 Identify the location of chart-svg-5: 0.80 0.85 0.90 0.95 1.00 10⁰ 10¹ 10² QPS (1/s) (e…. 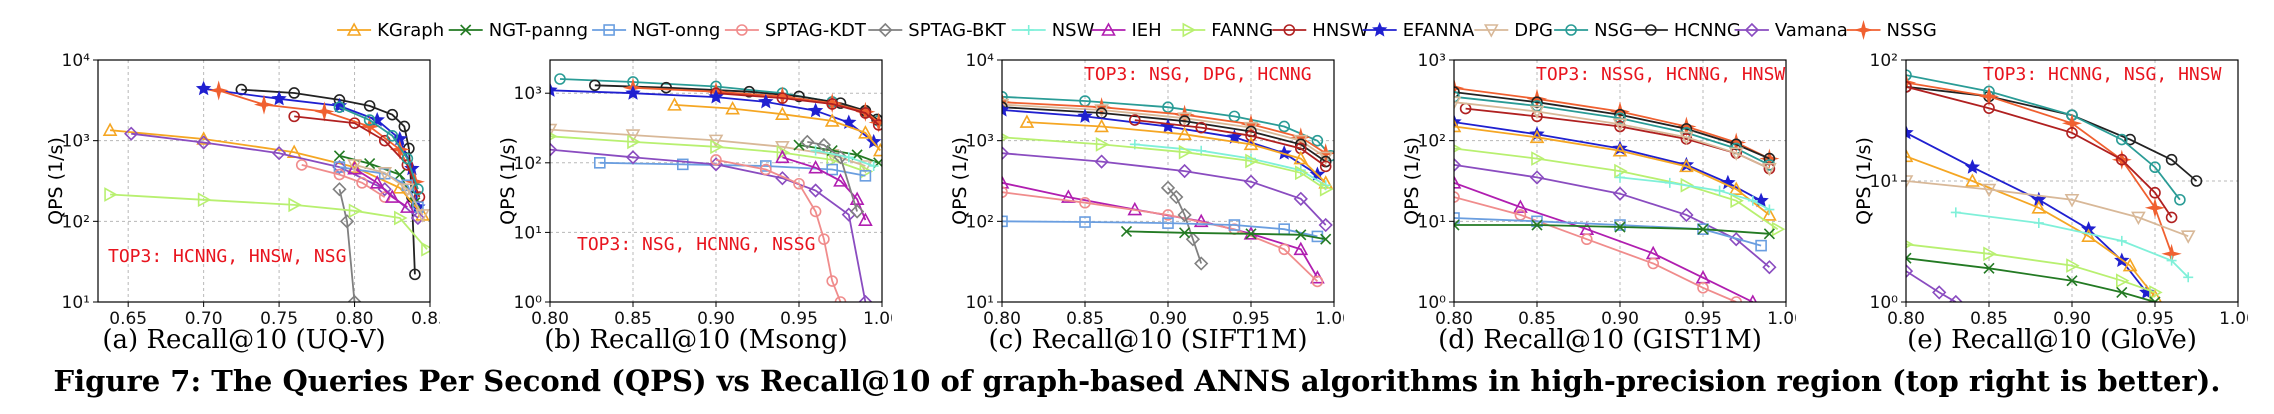
(2050, 203).